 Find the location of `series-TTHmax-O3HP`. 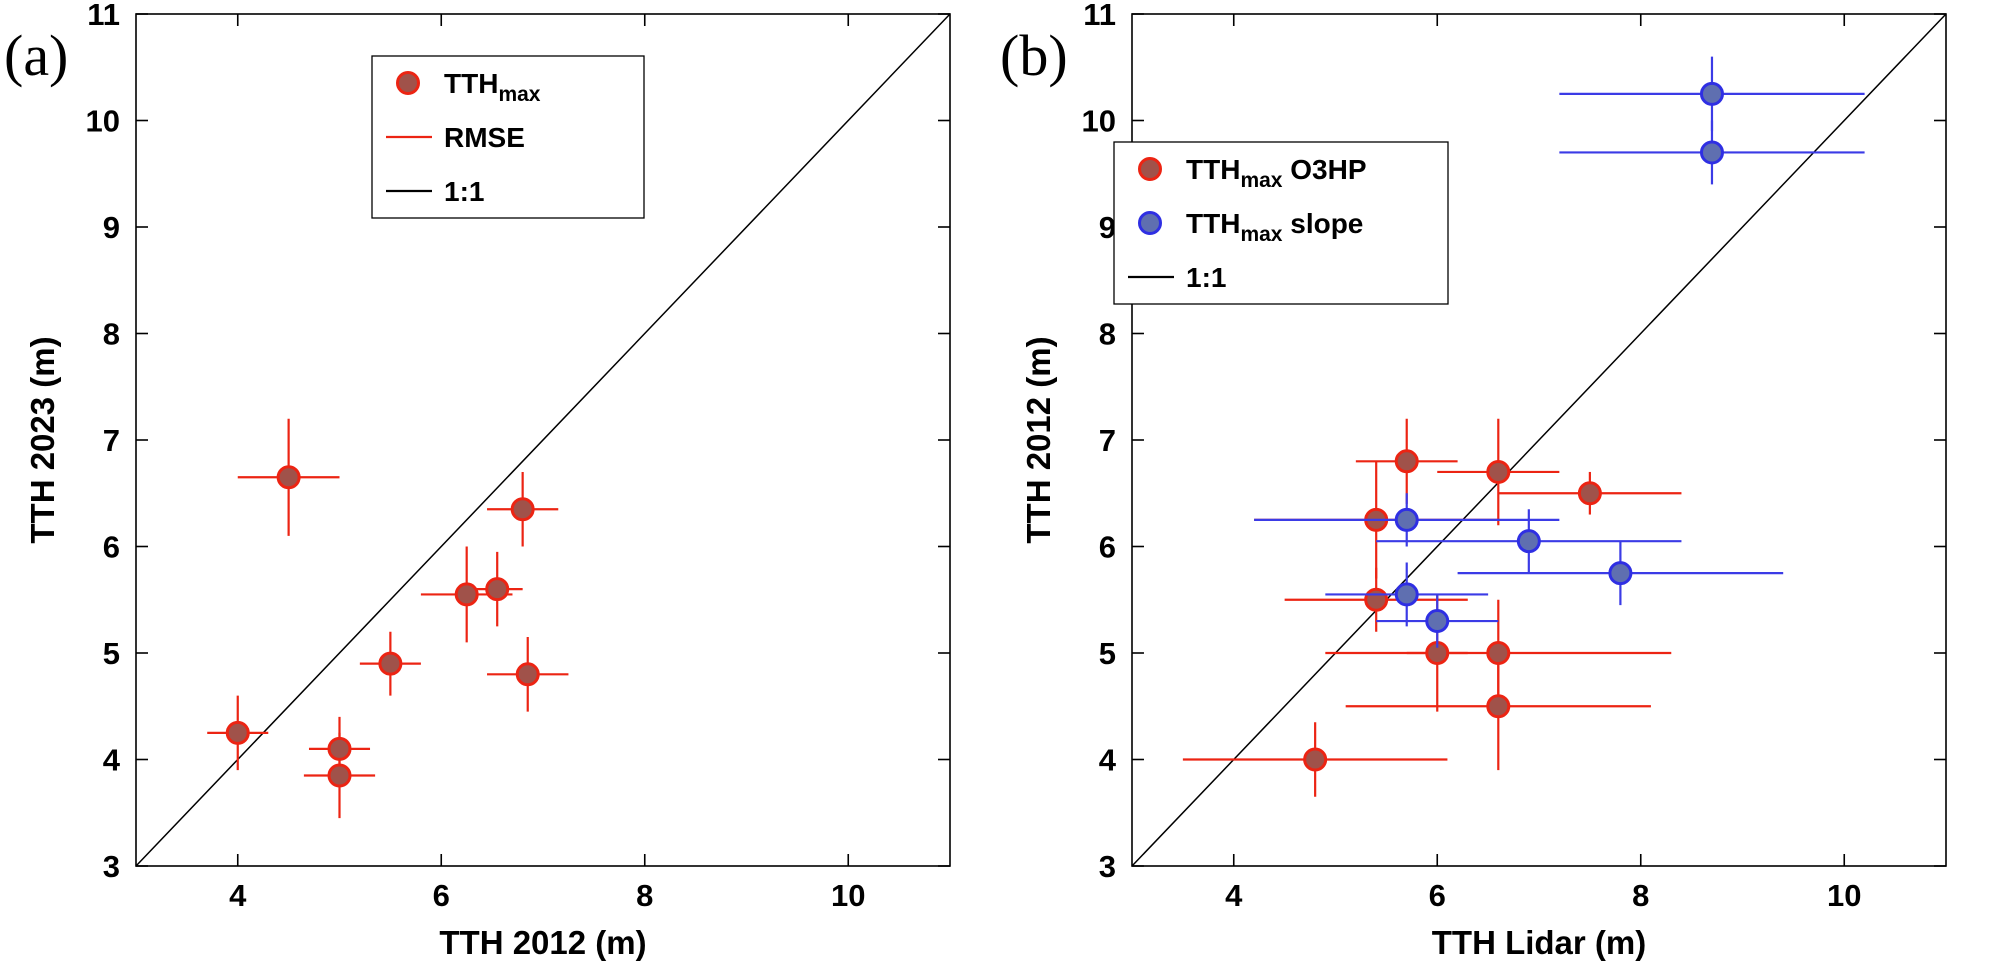

series-TTHmax-O3HP is located at coordinates (1432, 607).